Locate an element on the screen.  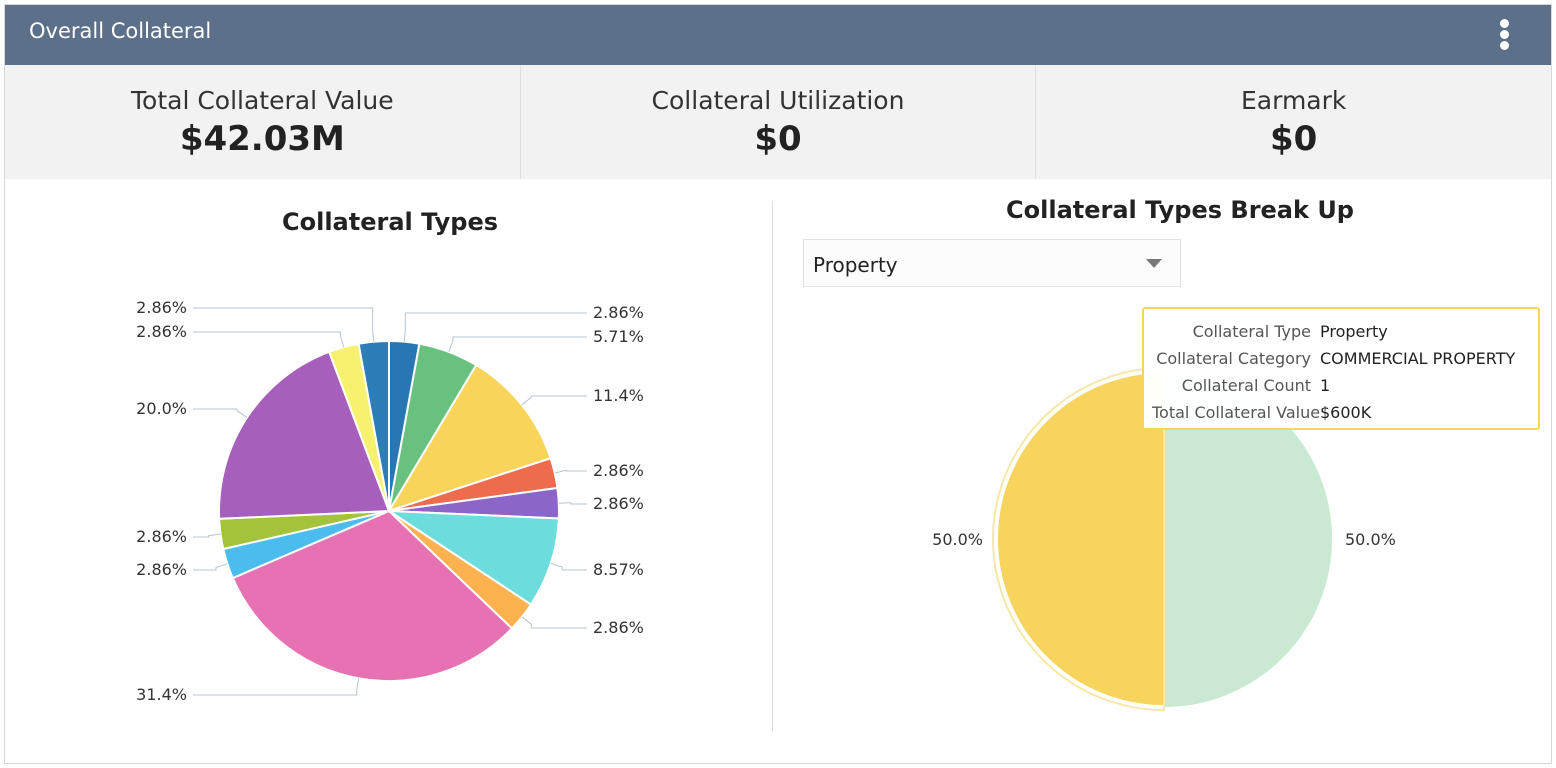
kpi-earmark: Earmark $0 is located at coordinates (1293, 122).